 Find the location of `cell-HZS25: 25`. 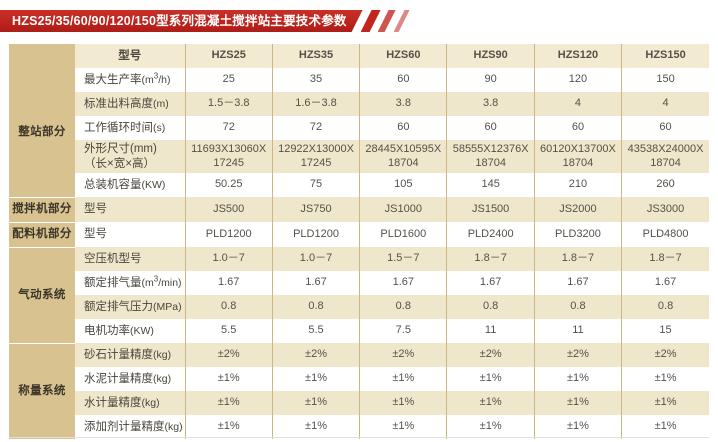

cell-HZS25: 25 is located at coordinates (228, 80).